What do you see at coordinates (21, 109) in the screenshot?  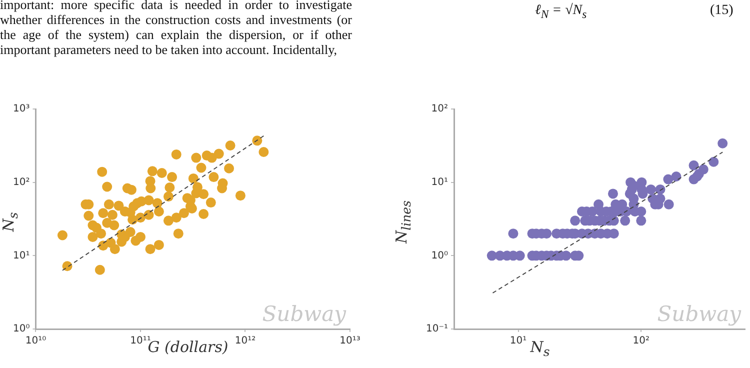 I see `y-tick-label: 10³` at bounding box center [21, 109].